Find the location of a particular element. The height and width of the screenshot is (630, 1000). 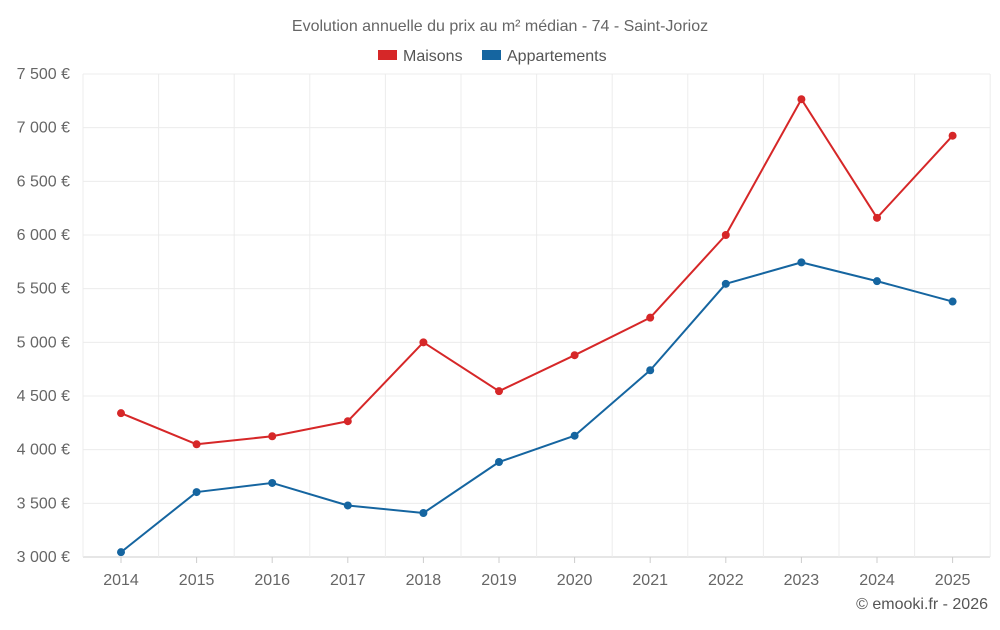

y-tick-label: 5 000 € is located at coordinates (43, 342).